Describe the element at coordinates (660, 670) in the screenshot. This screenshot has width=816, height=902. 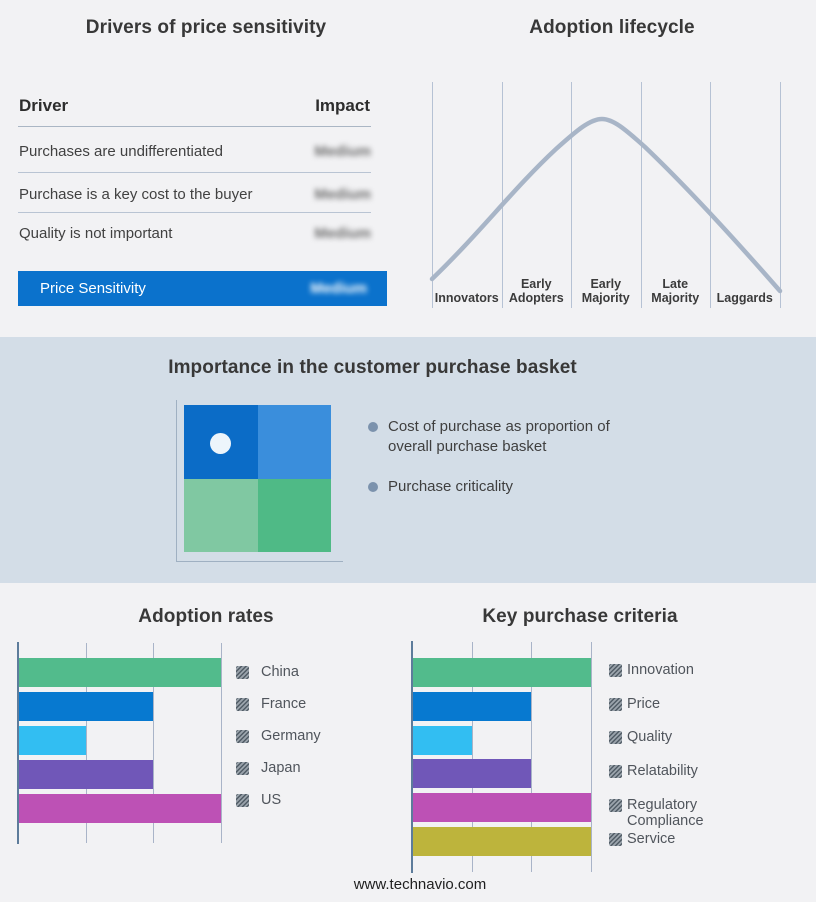
I see `legend-item-innovation: Innovation` at that location.